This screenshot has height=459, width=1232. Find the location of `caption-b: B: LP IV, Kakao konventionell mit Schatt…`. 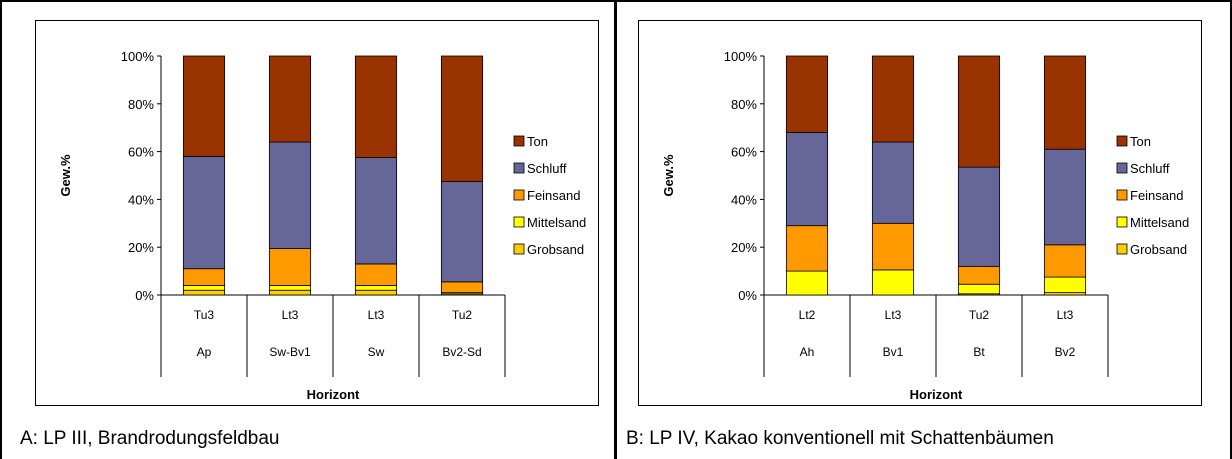

caption-b: B: LP IV, Kakao konventionell mit Schatt… is located at coordinates (840, 438).